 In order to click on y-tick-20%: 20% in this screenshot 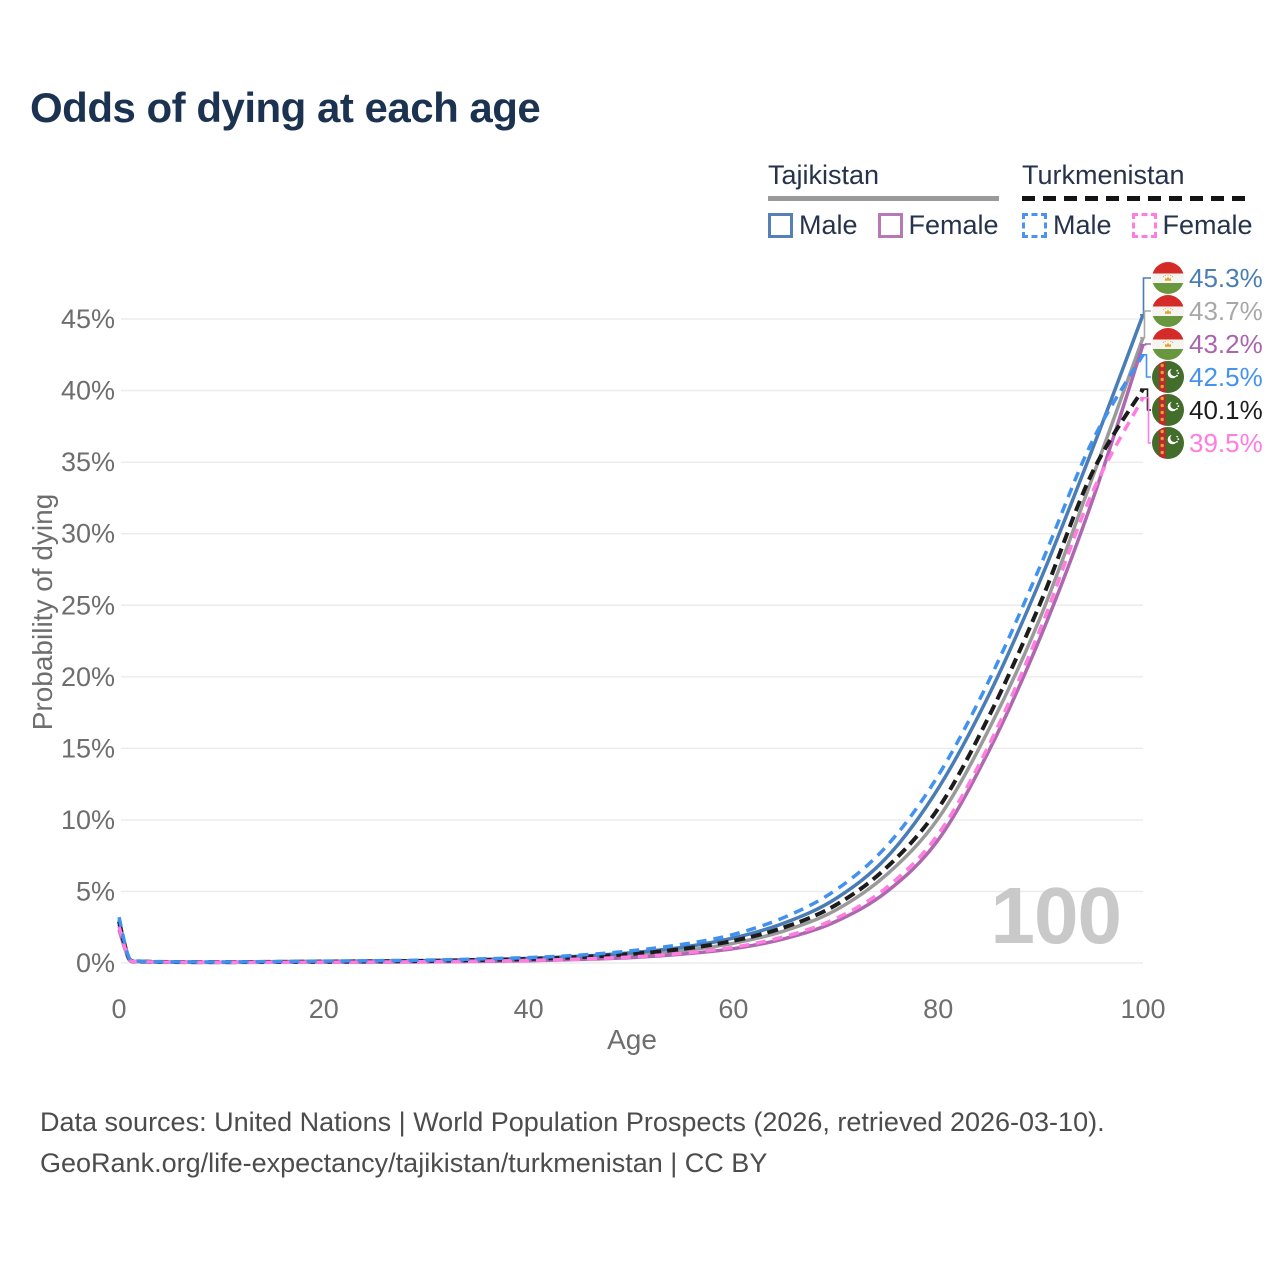, I will do `click(88, 677)`.